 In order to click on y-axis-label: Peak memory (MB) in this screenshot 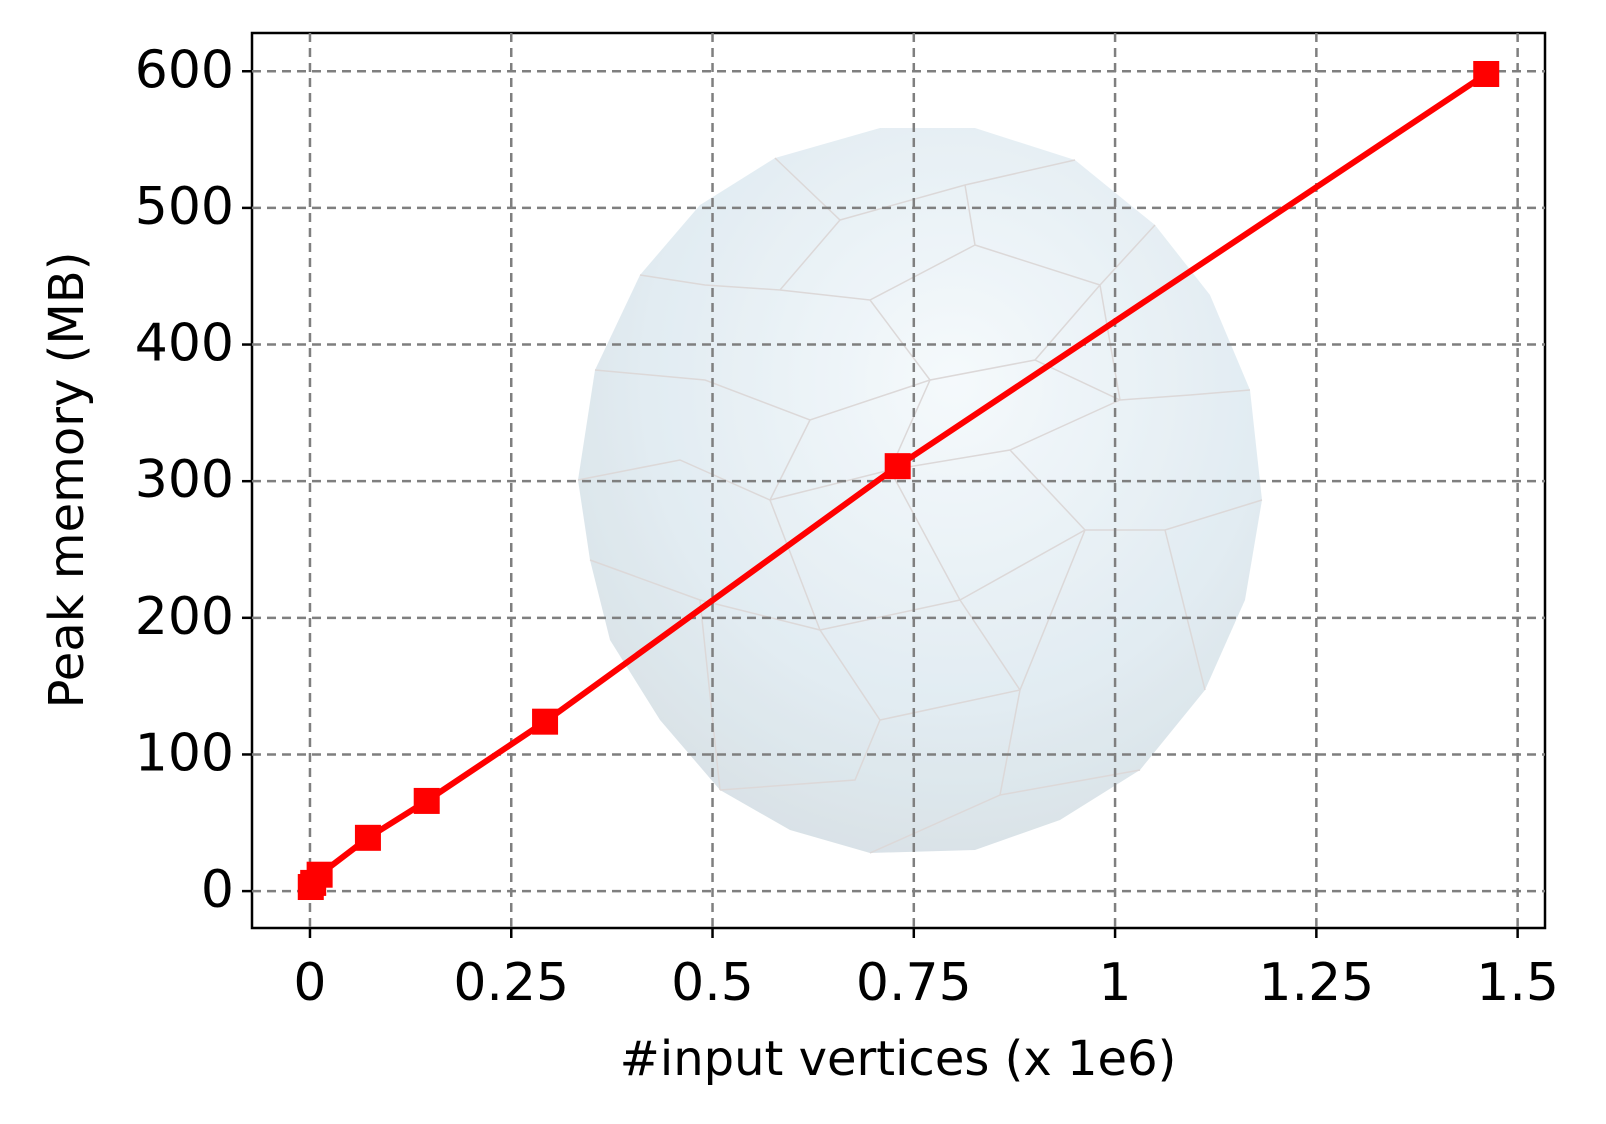, I will do `click(67, 480)`.